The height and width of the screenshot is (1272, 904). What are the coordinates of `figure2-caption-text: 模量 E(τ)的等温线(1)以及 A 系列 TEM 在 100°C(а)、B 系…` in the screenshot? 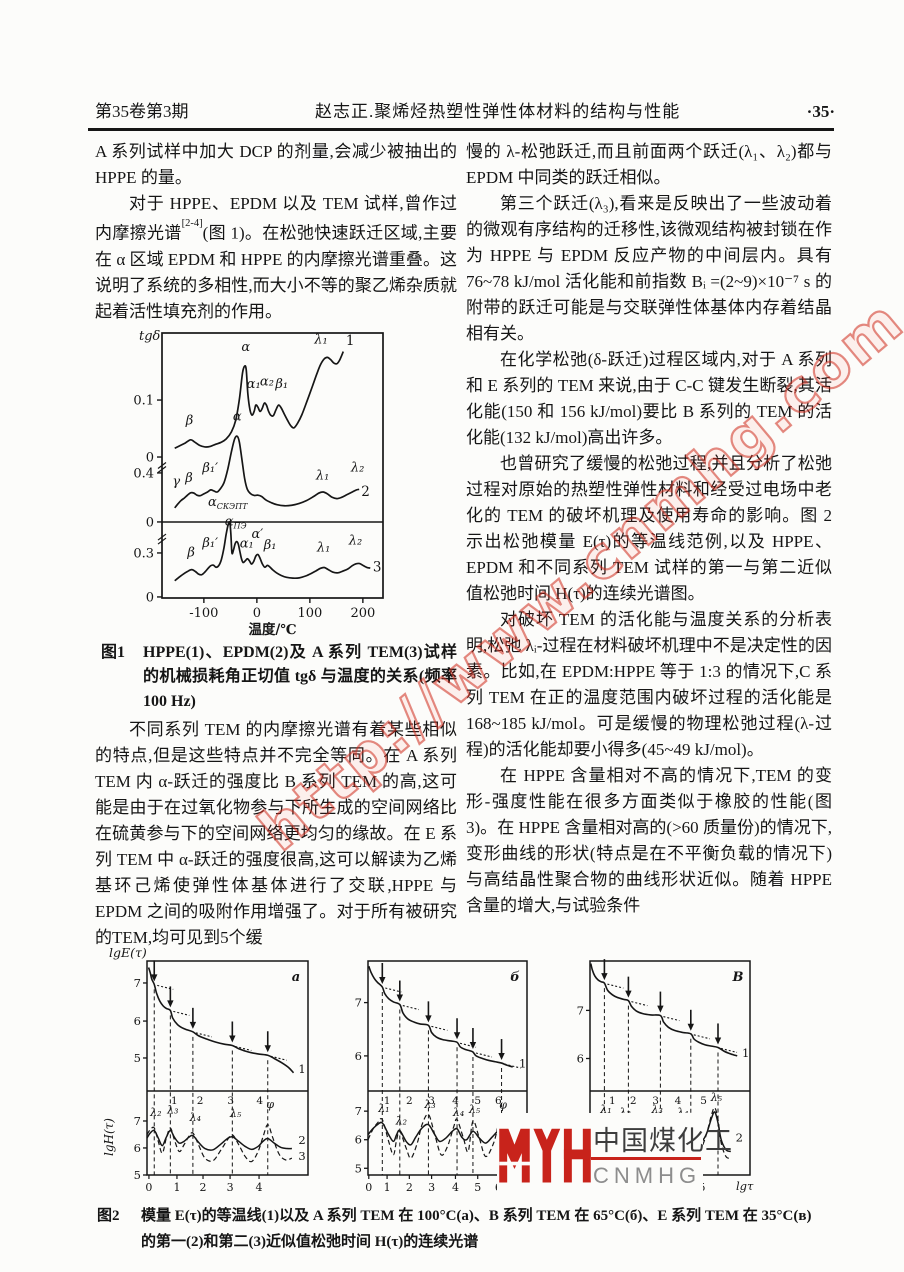 It's located at (476, 1229).